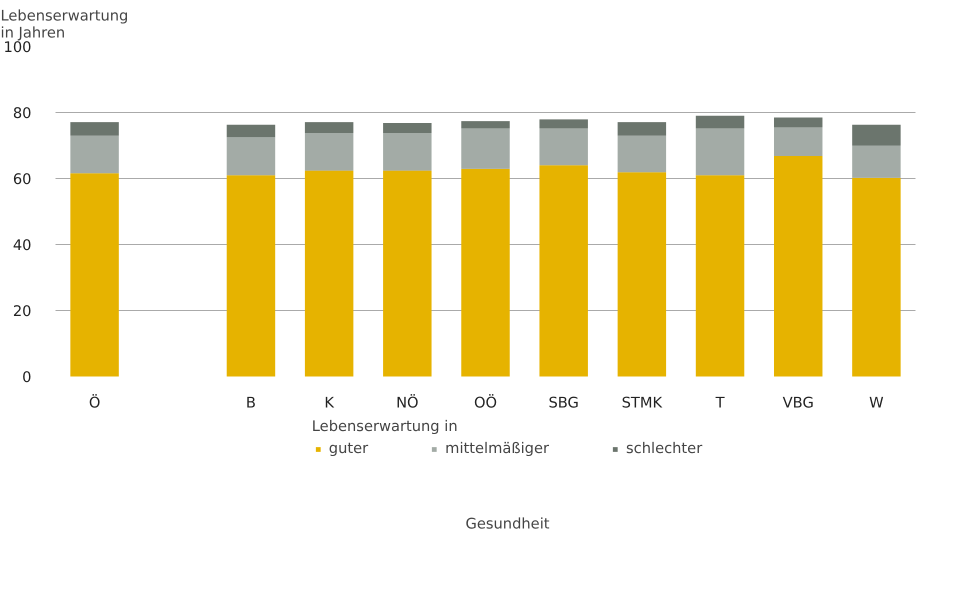  I want to click on x-tick-label: OÖ, so click(486, 403).